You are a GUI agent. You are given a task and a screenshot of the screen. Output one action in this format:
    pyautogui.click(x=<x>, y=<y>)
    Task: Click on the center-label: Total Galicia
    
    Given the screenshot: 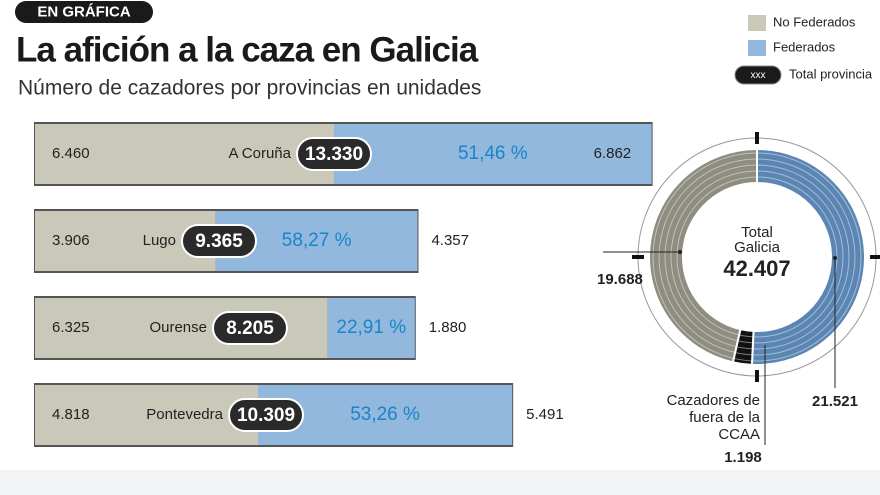 What is the action you would take?
    pyautogui.click(x=757, y=240)
    